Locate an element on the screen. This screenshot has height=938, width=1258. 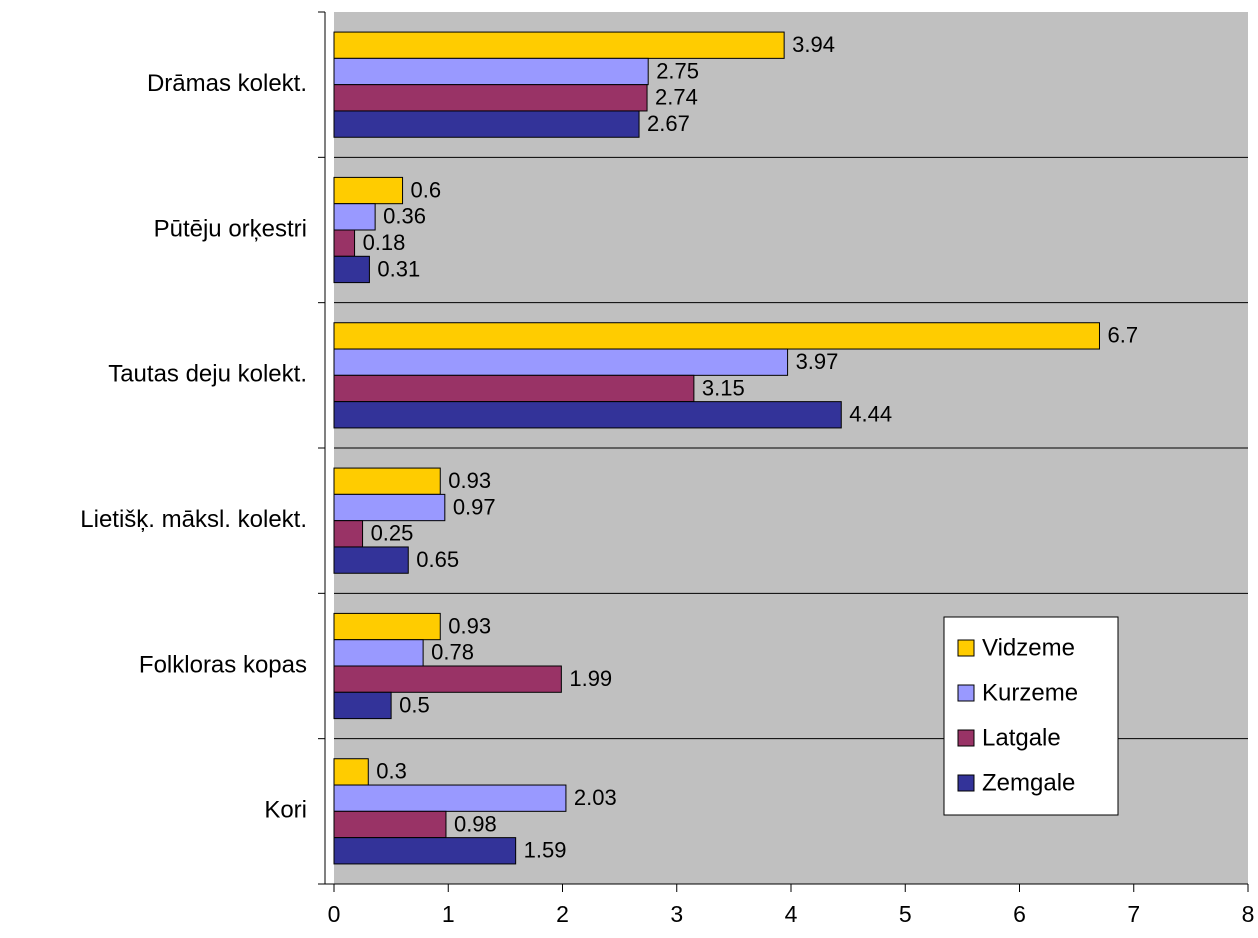
x-tick-label: 0 is located at coordinates (334, 914).